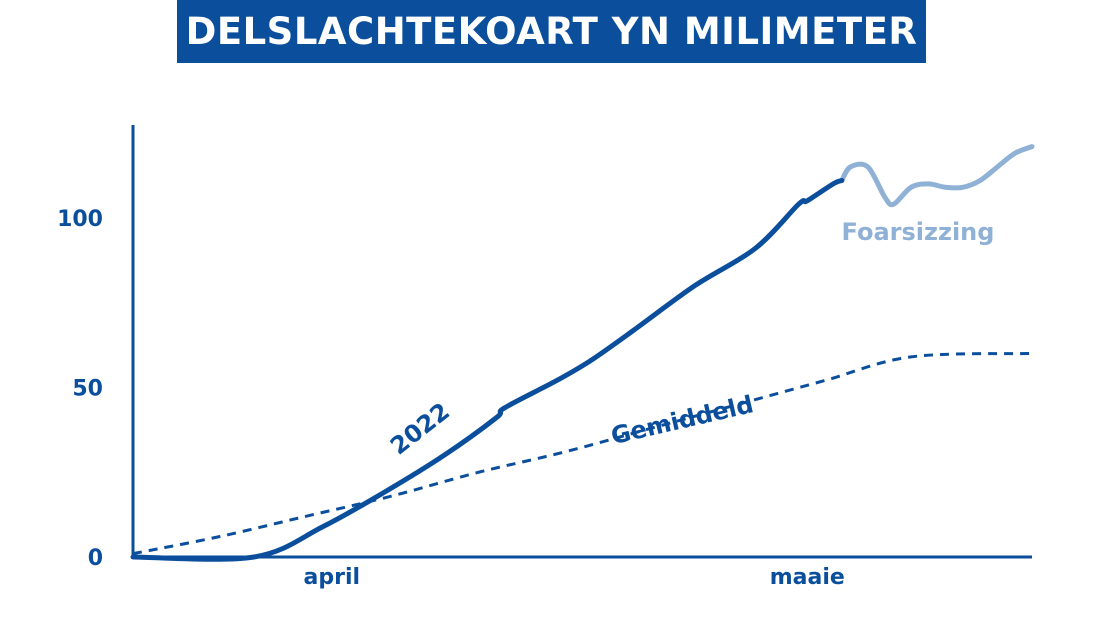  Describe the element at coordinates (80, 219) in the screenshot. I see `y-tick-label: 100` at that location.